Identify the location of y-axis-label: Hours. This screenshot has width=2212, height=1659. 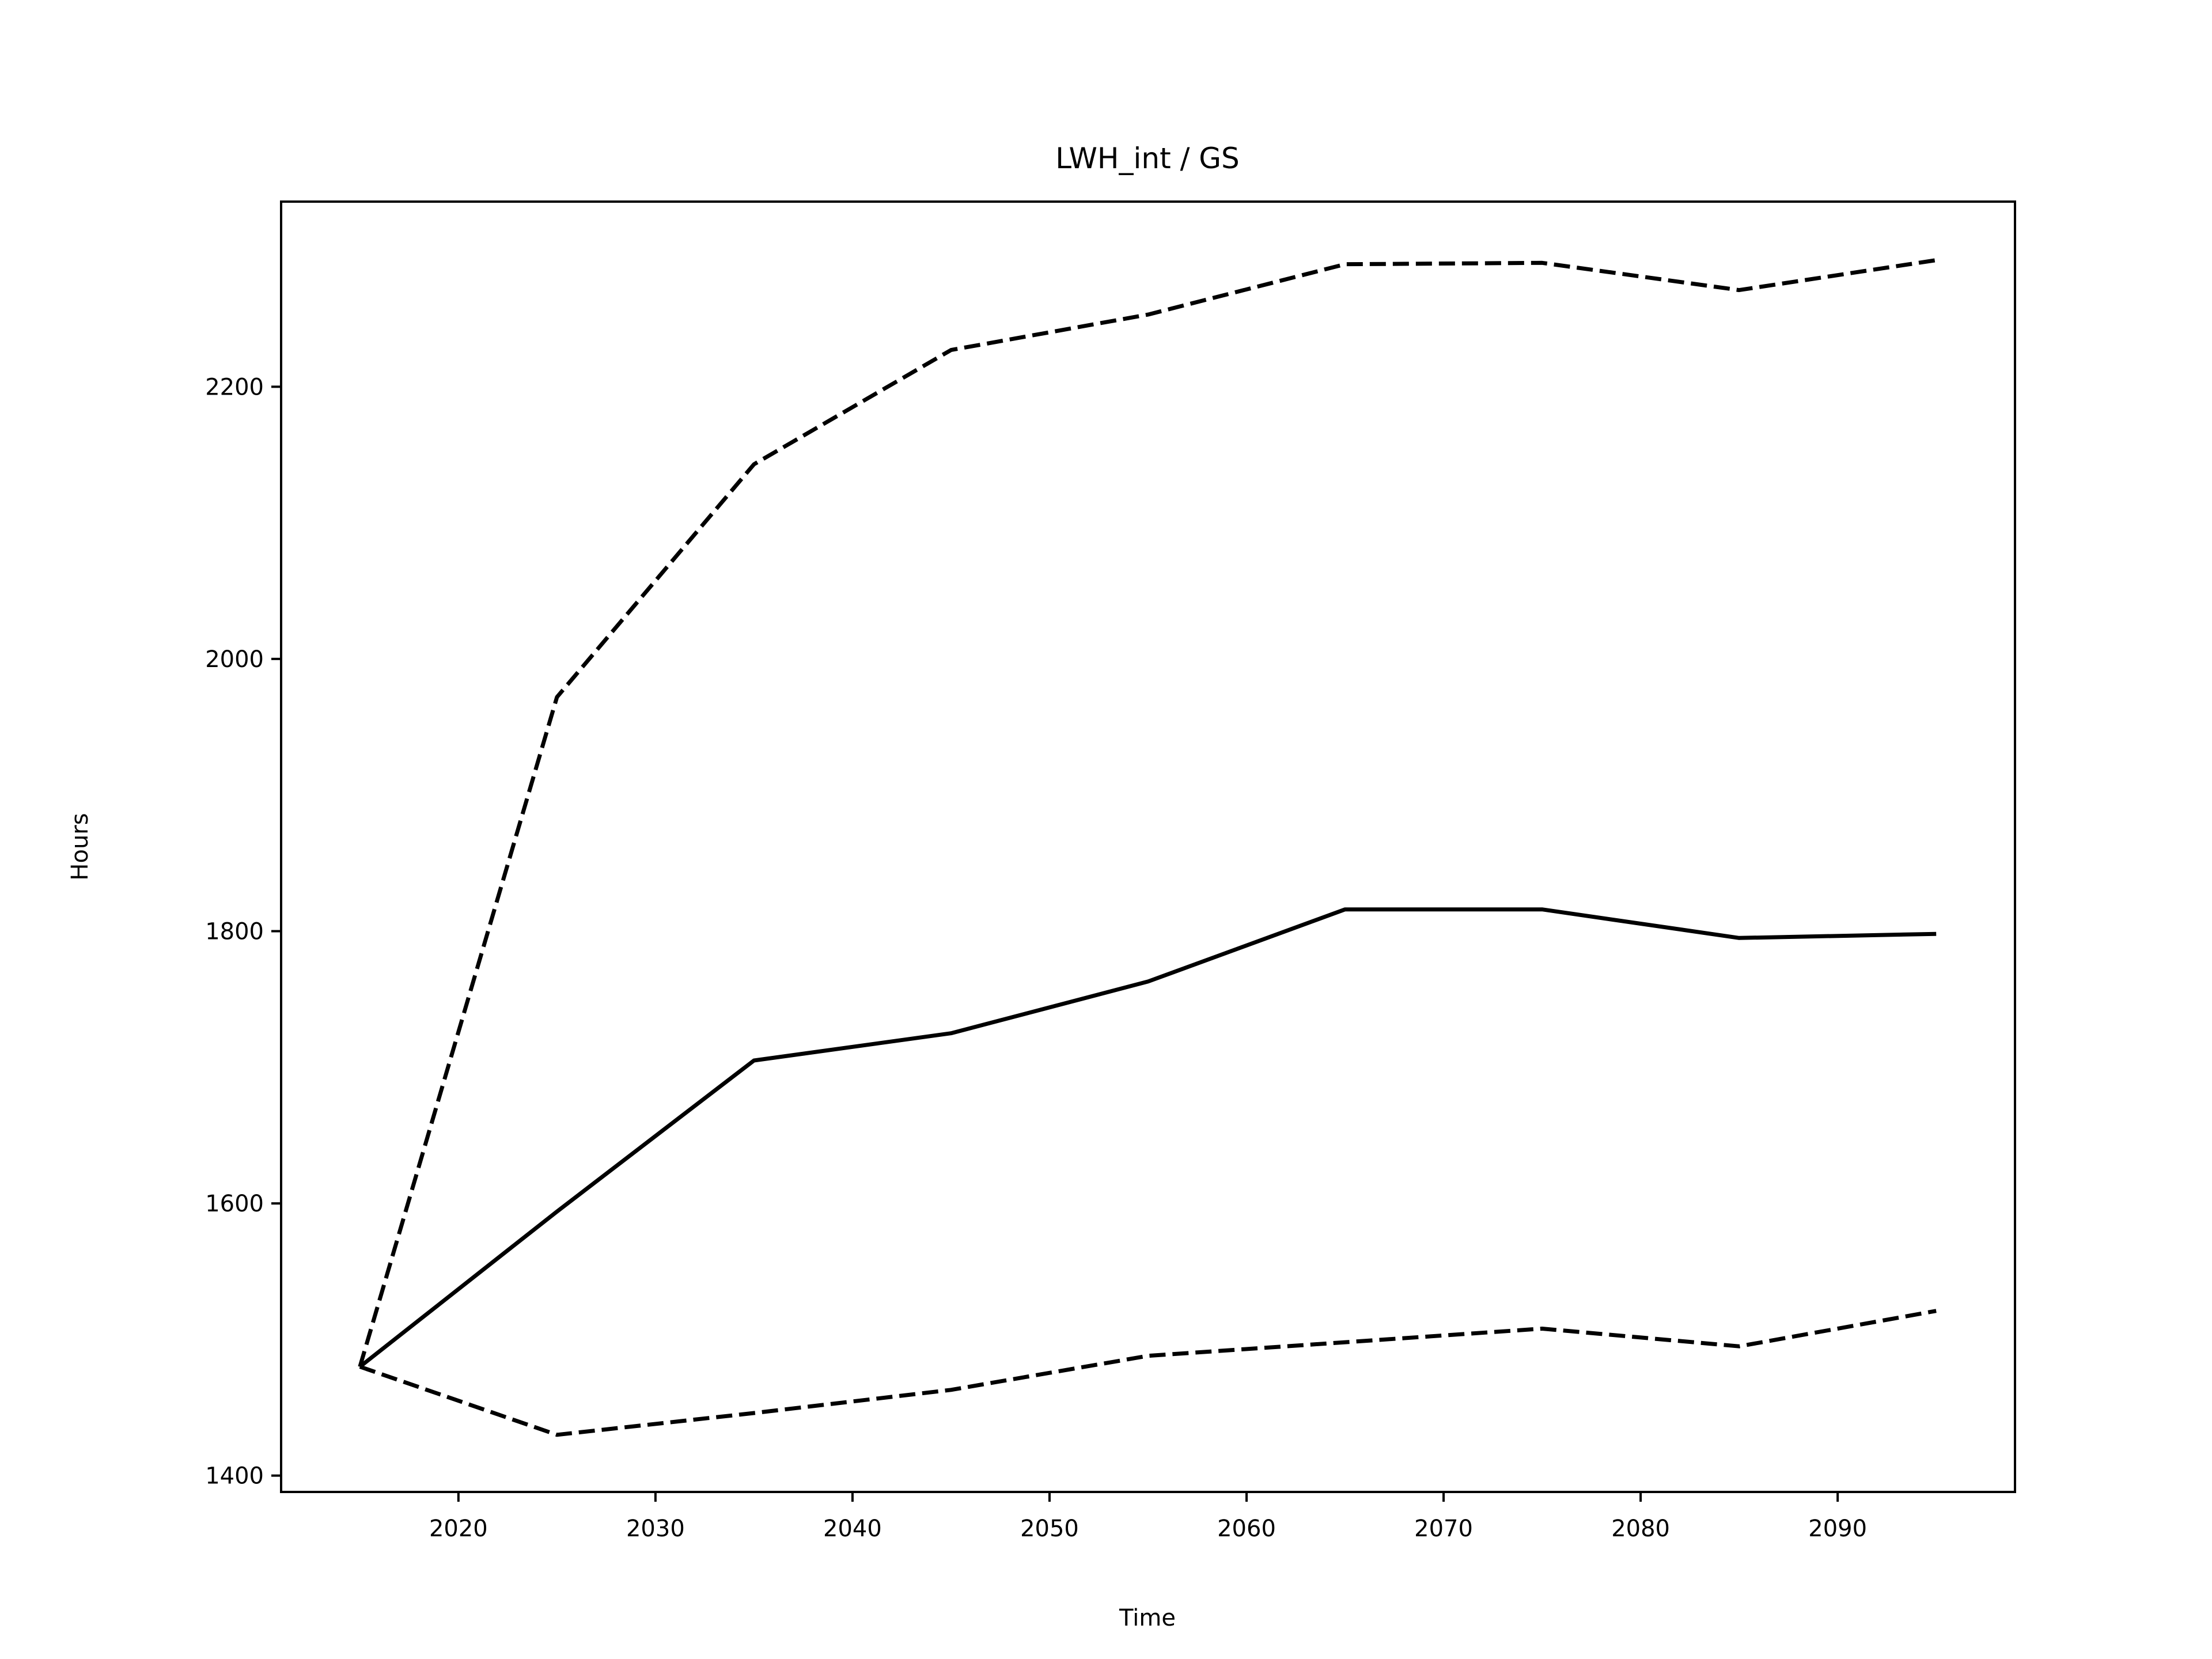
(80, 846).